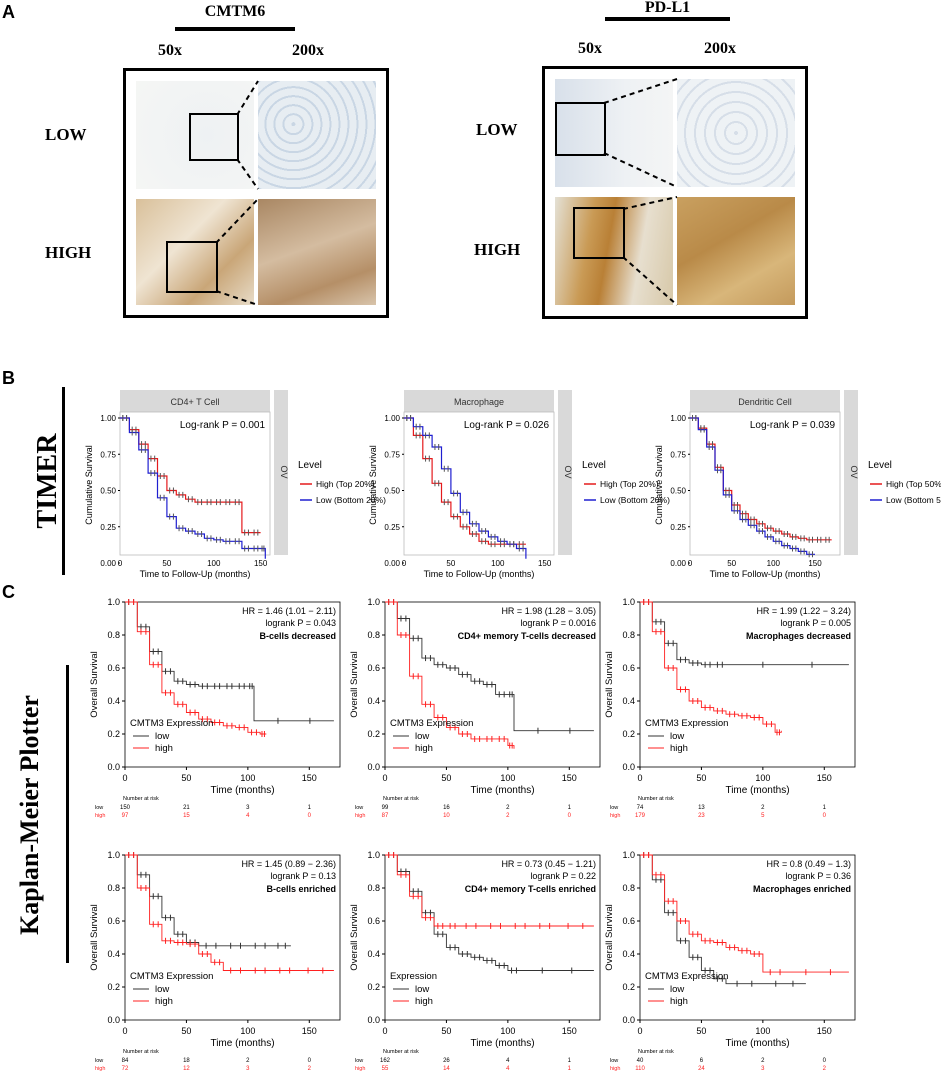 The height and width of the screenshot is (1080, 941). I want to click on km-logrank: logrank P = 0.005, so click(815, 623).